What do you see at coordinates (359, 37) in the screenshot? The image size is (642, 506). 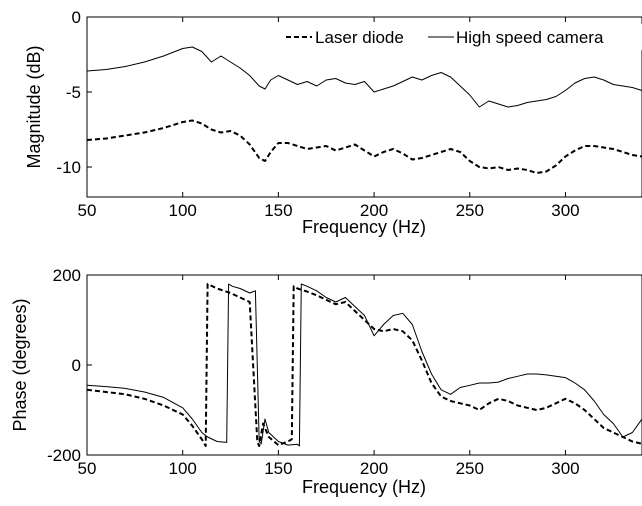 I see `legend-laser-diode-label: Laser diode` at bounding box center [359, 37].